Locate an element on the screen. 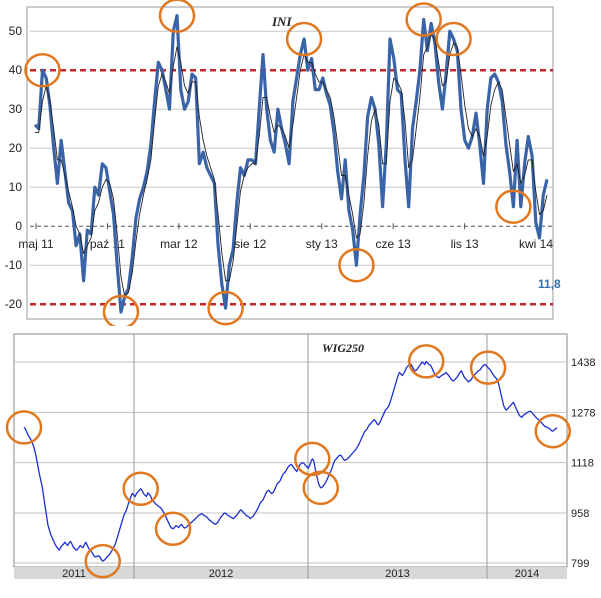  wig-y-tick-label: 958 is located at coordinates (580, 514).